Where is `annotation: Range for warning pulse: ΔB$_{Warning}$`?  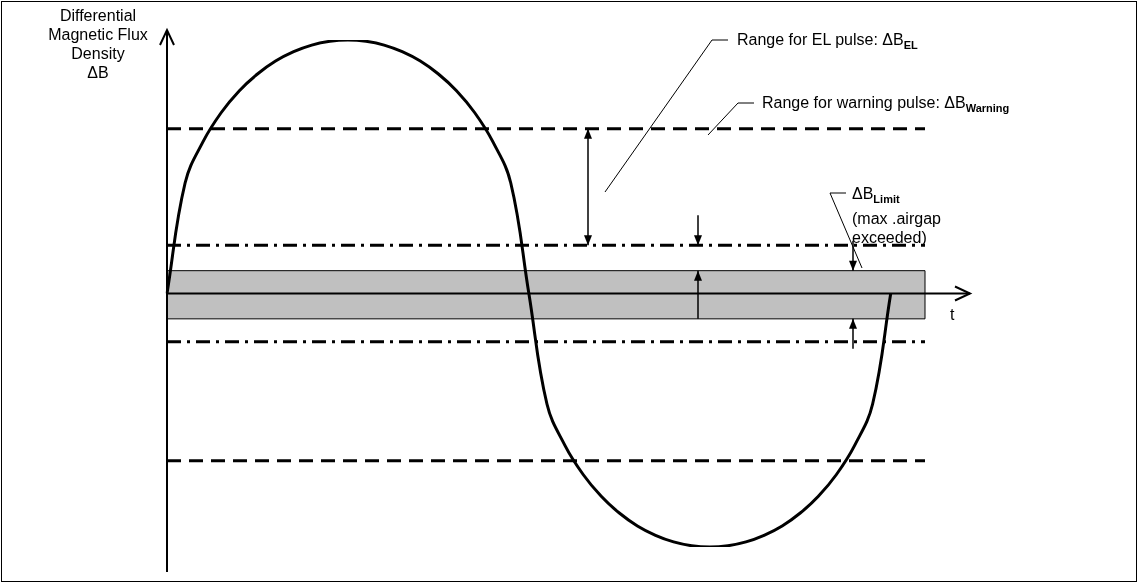
annotation: Range for warning pulse: ΔB$_{Warning}$ is located at coordinates (886, 105).